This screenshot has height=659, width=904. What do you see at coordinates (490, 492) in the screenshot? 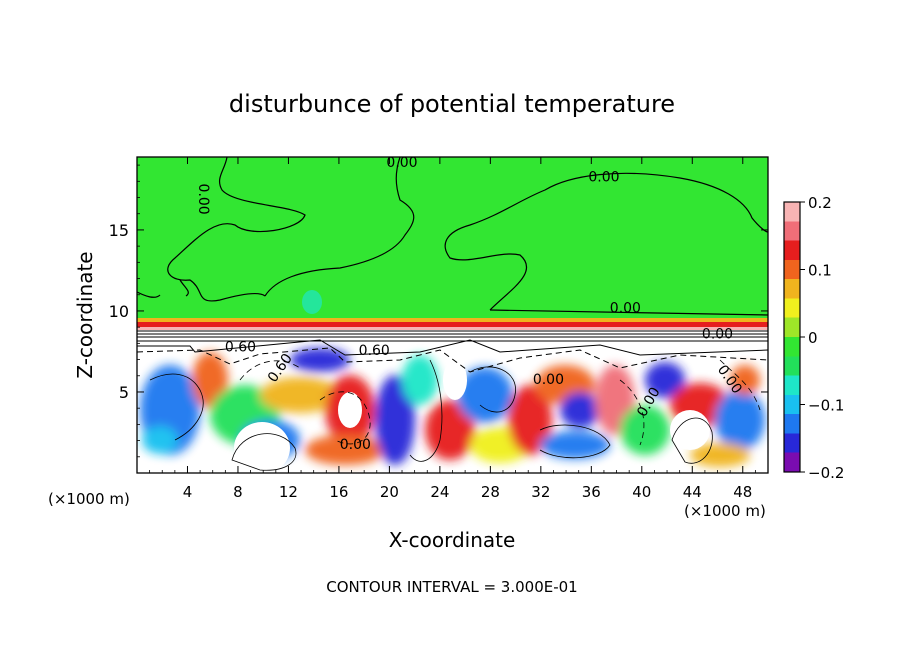
I see `x-tick-label: 28` at bounding box center [490, 492].